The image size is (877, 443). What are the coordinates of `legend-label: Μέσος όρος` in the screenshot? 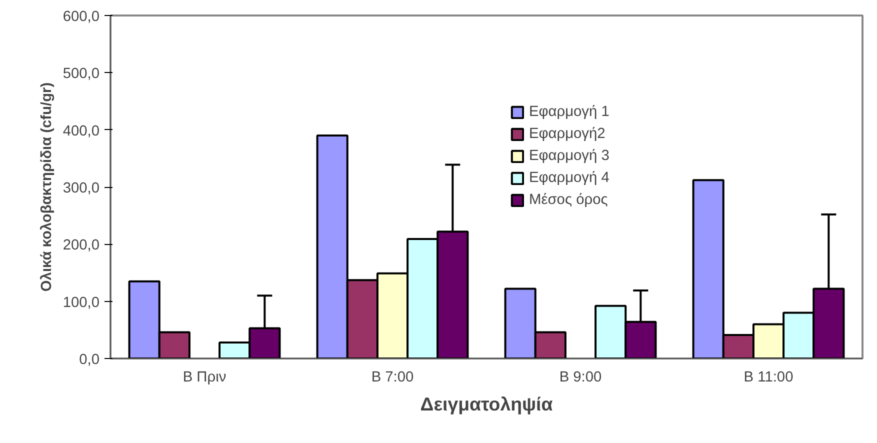 It's located at (568, 200).